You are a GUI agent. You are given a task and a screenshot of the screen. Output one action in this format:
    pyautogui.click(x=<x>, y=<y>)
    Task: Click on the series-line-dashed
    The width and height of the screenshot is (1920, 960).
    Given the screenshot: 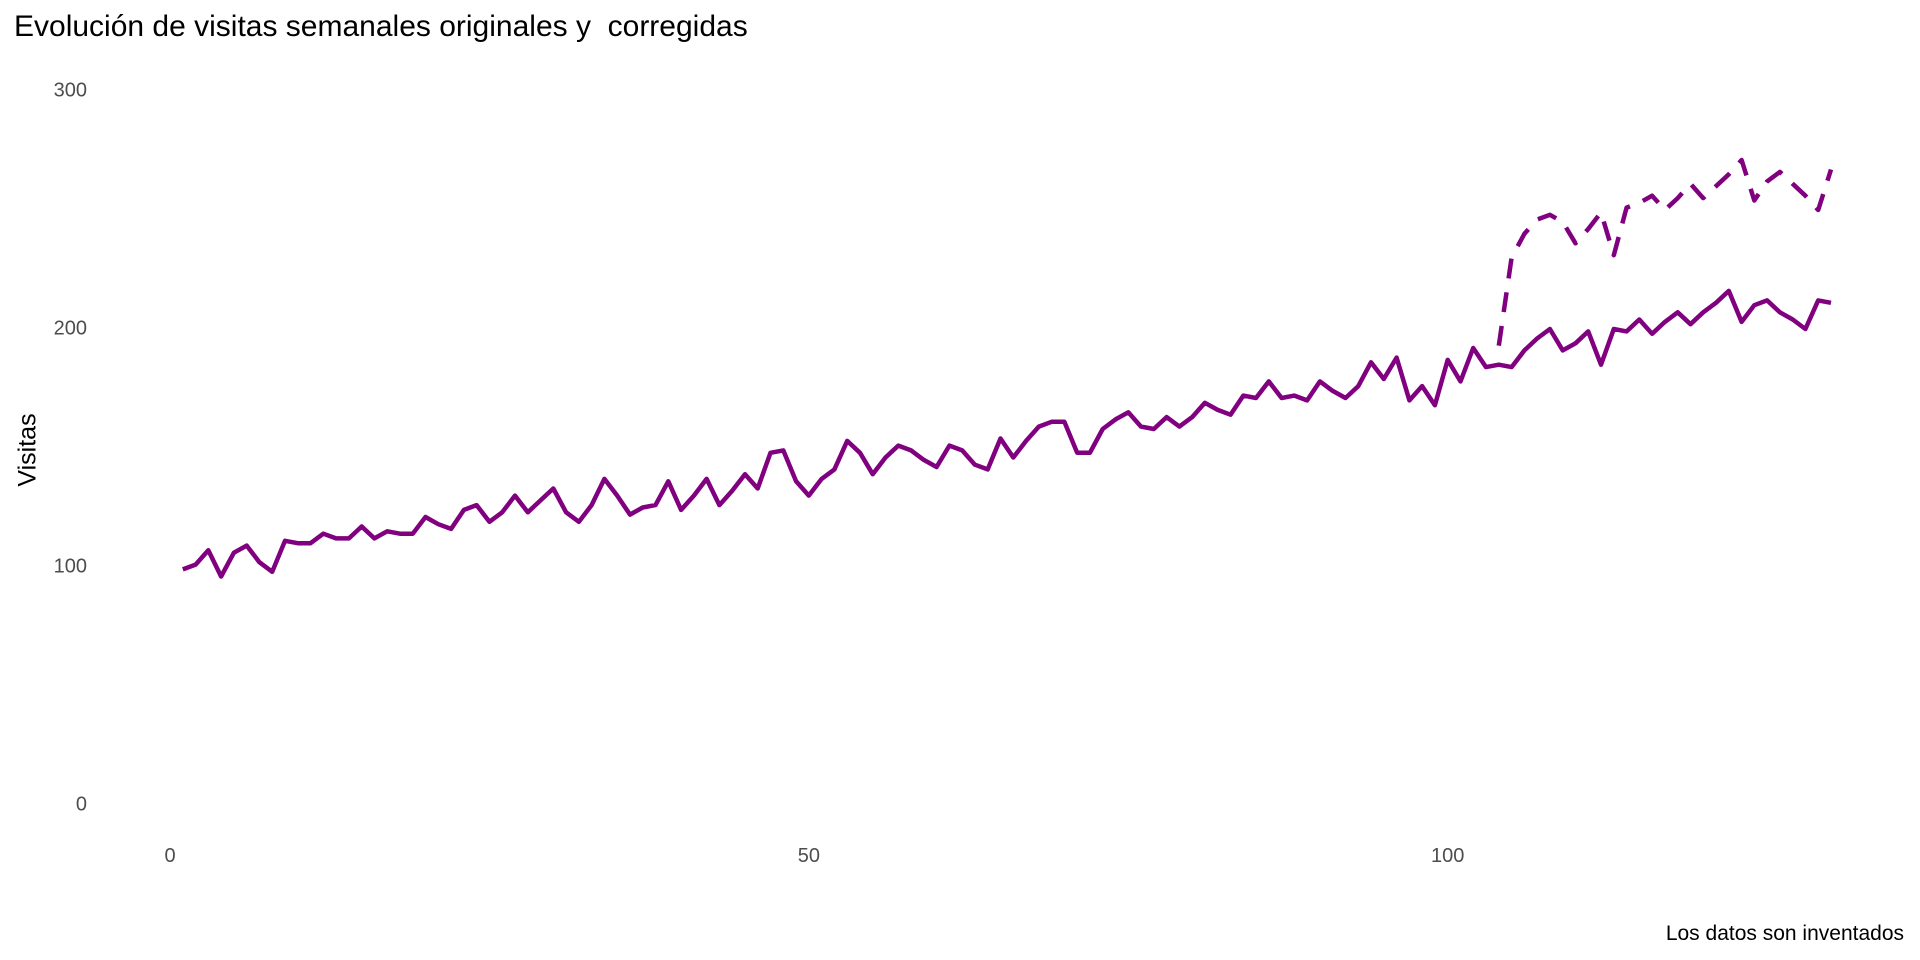 What is the action you would take?
    pyautogui.click(x=1665, y=252)
    